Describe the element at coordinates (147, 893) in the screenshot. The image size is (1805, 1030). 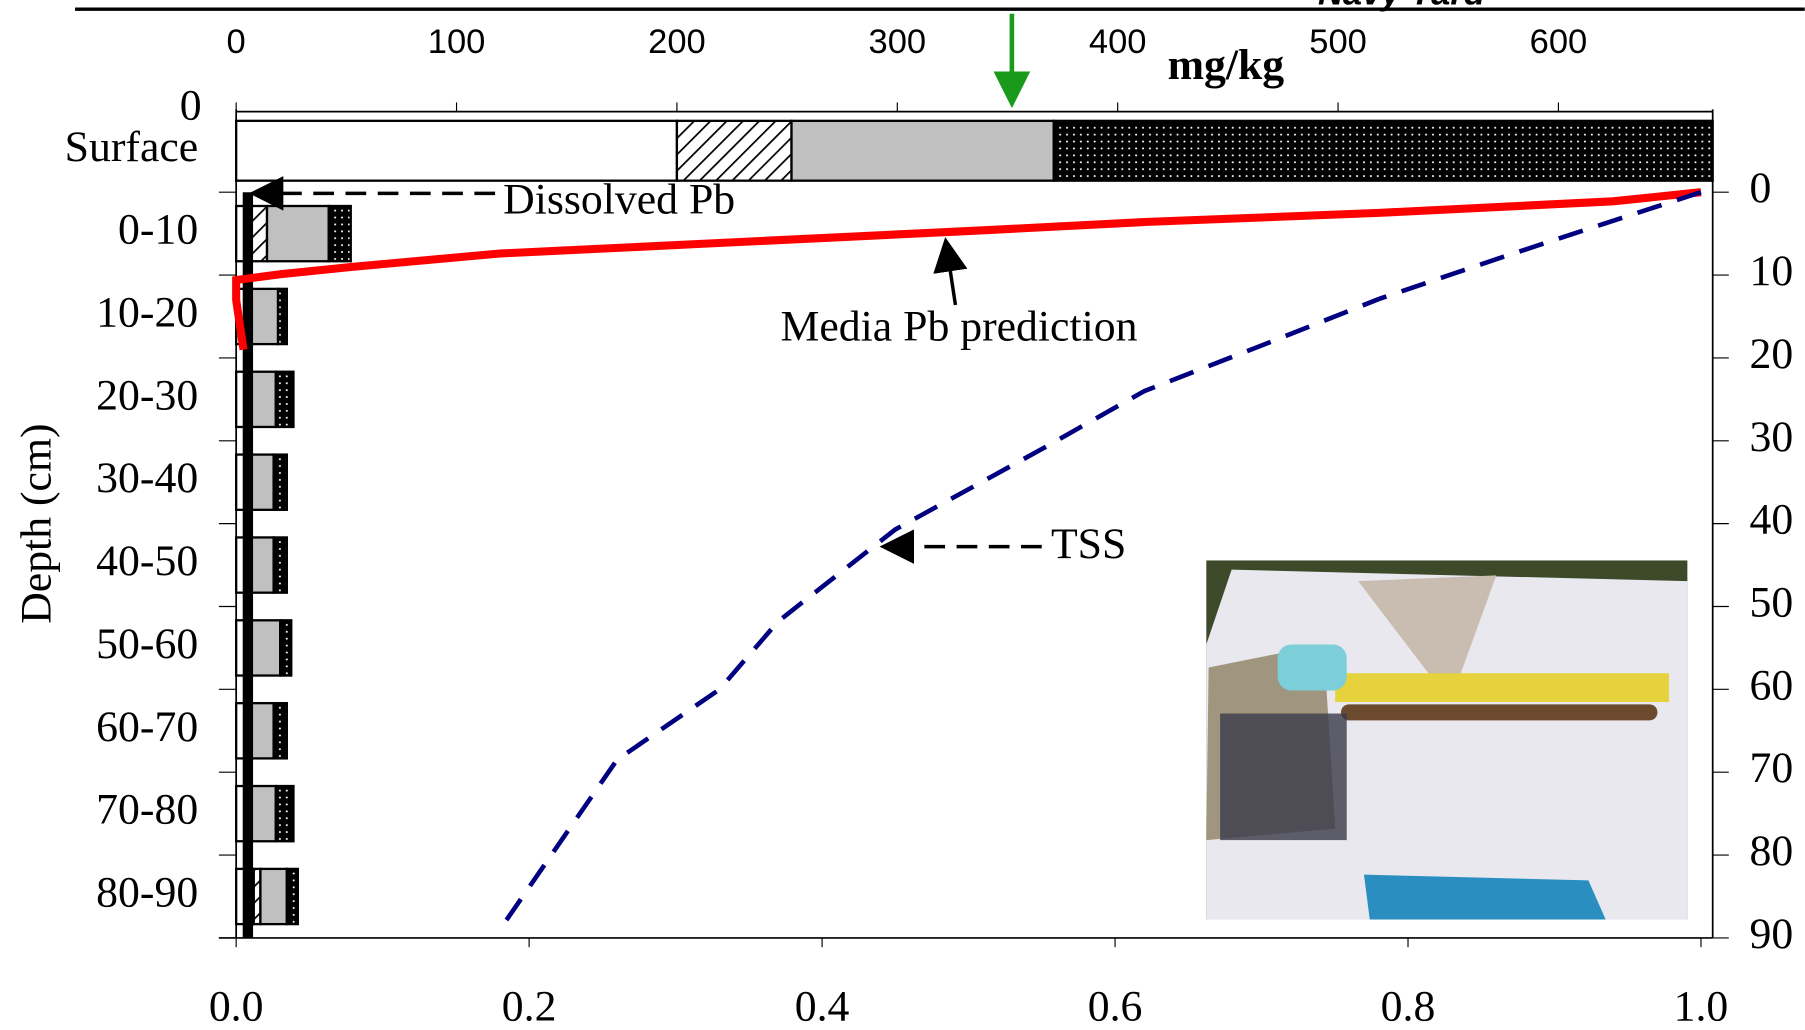
I see `category-label: 80-90` at that location.